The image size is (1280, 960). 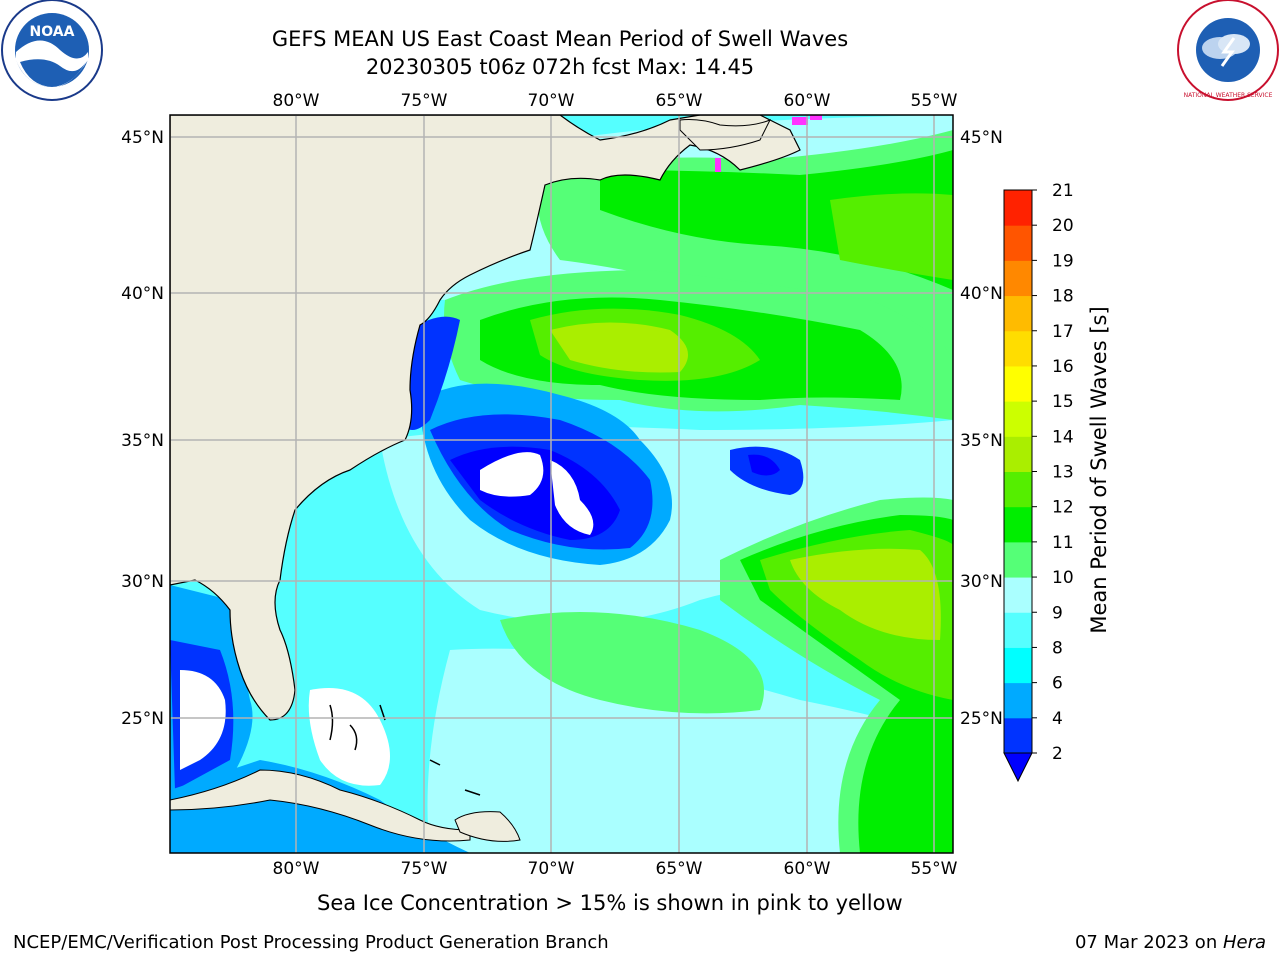 What do you see at coordinates (1063, 226) in the screenshot?
I see `colorbar-tick-label: 20` at bounding box center [1063, 226].